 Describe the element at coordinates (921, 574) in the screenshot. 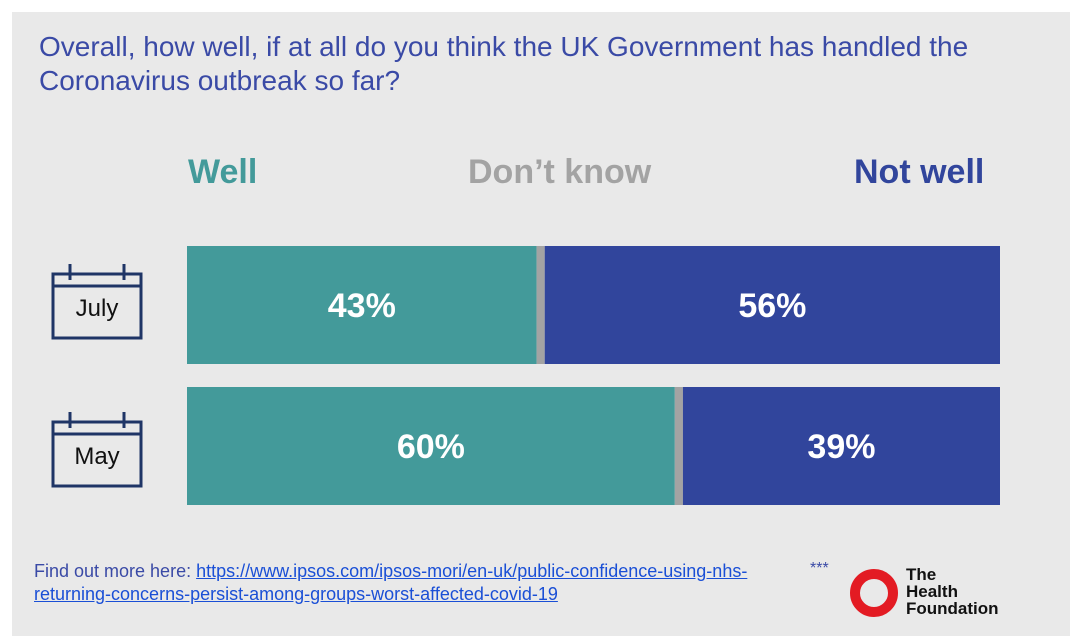

I see `logo-line-1: The` at that location.